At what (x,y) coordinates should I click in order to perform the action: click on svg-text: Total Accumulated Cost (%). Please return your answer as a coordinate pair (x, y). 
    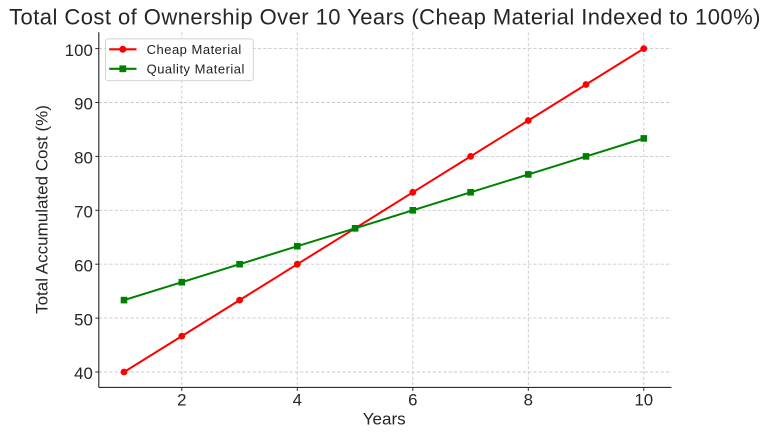
    Looking at the image, I should click on (42, 209).